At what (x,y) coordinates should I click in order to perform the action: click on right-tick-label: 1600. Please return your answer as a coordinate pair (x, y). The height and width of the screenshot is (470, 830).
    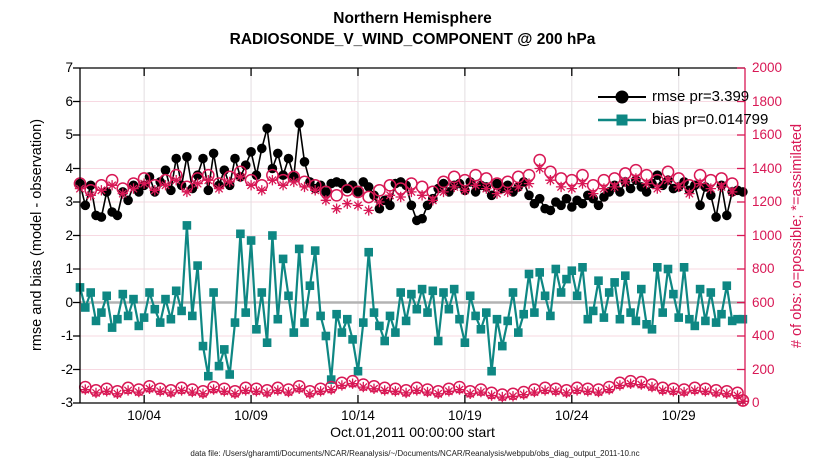
    Looking at the image, I should click on (767, 134).